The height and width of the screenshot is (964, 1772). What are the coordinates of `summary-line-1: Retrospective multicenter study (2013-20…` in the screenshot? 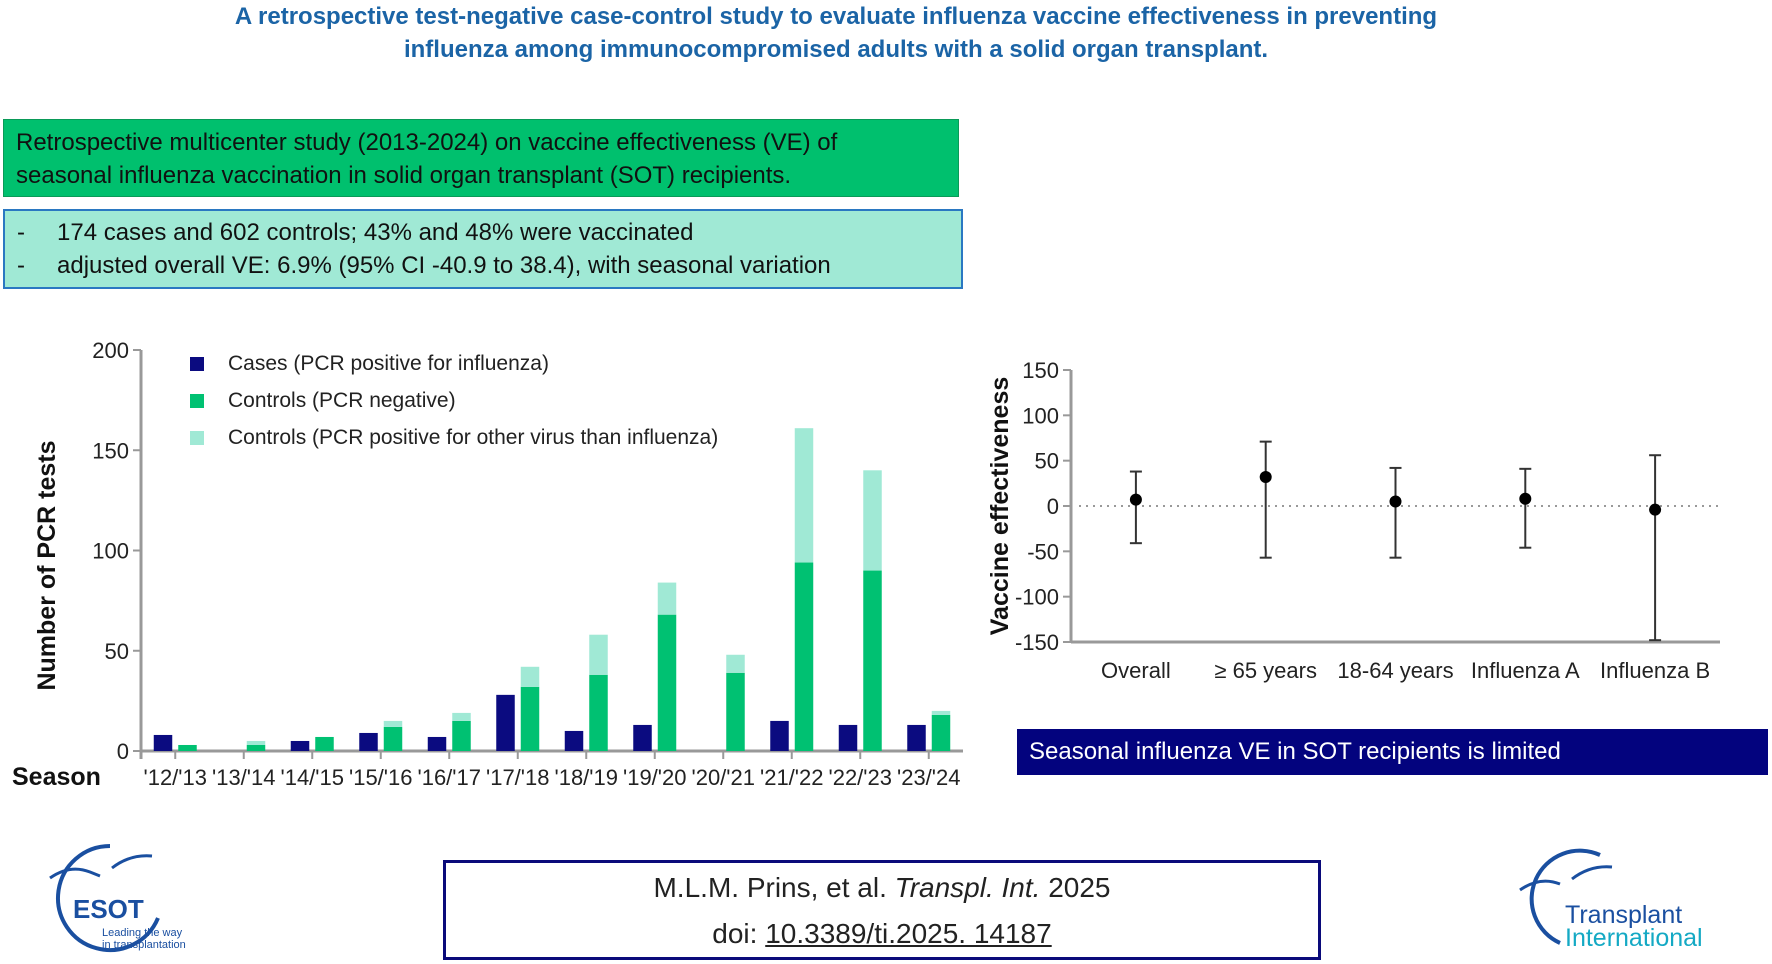 It's located at (427, 142).